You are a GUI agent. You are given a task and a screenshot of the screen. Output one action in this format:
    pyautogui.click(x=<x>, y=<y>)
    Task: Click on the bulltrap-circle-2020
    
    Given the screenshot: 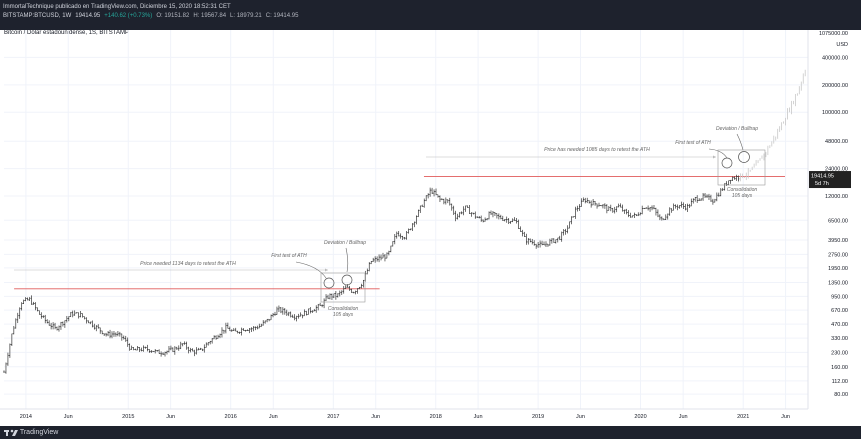 What is the action you would take?
    pyautogui.click(x=744, y=157)
    